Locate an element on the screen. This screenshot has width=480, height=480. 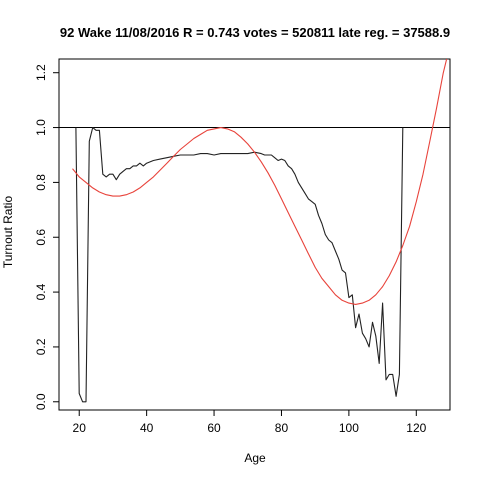
y-tick-label: 1.0 is located at coordinates (41, 127).